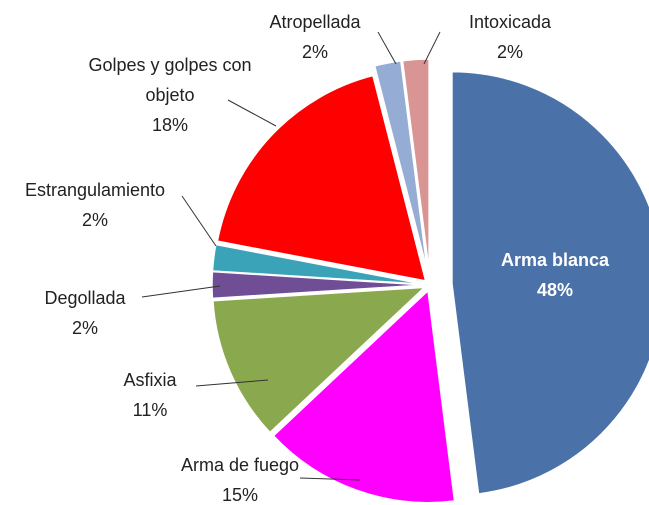 This screenshot has height=505, width=649. I want to click on slice-name: Degollada, so click(85, 298).